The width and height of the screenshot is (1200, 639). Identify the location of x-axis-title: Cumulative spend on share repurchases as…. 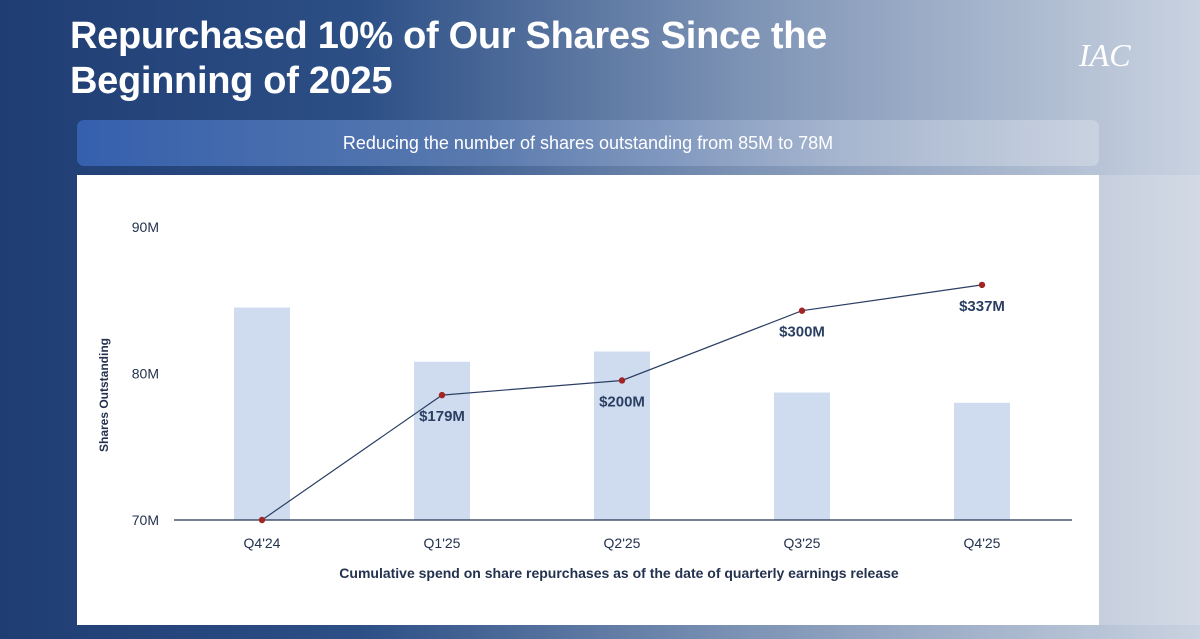
(619, 573).